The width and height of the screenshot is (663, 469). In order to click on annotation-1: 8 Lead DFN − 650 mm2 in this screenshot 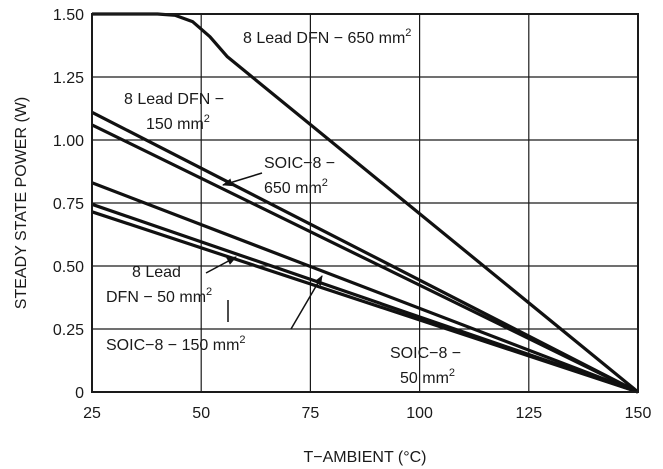, I will do `click(327, 37)`.